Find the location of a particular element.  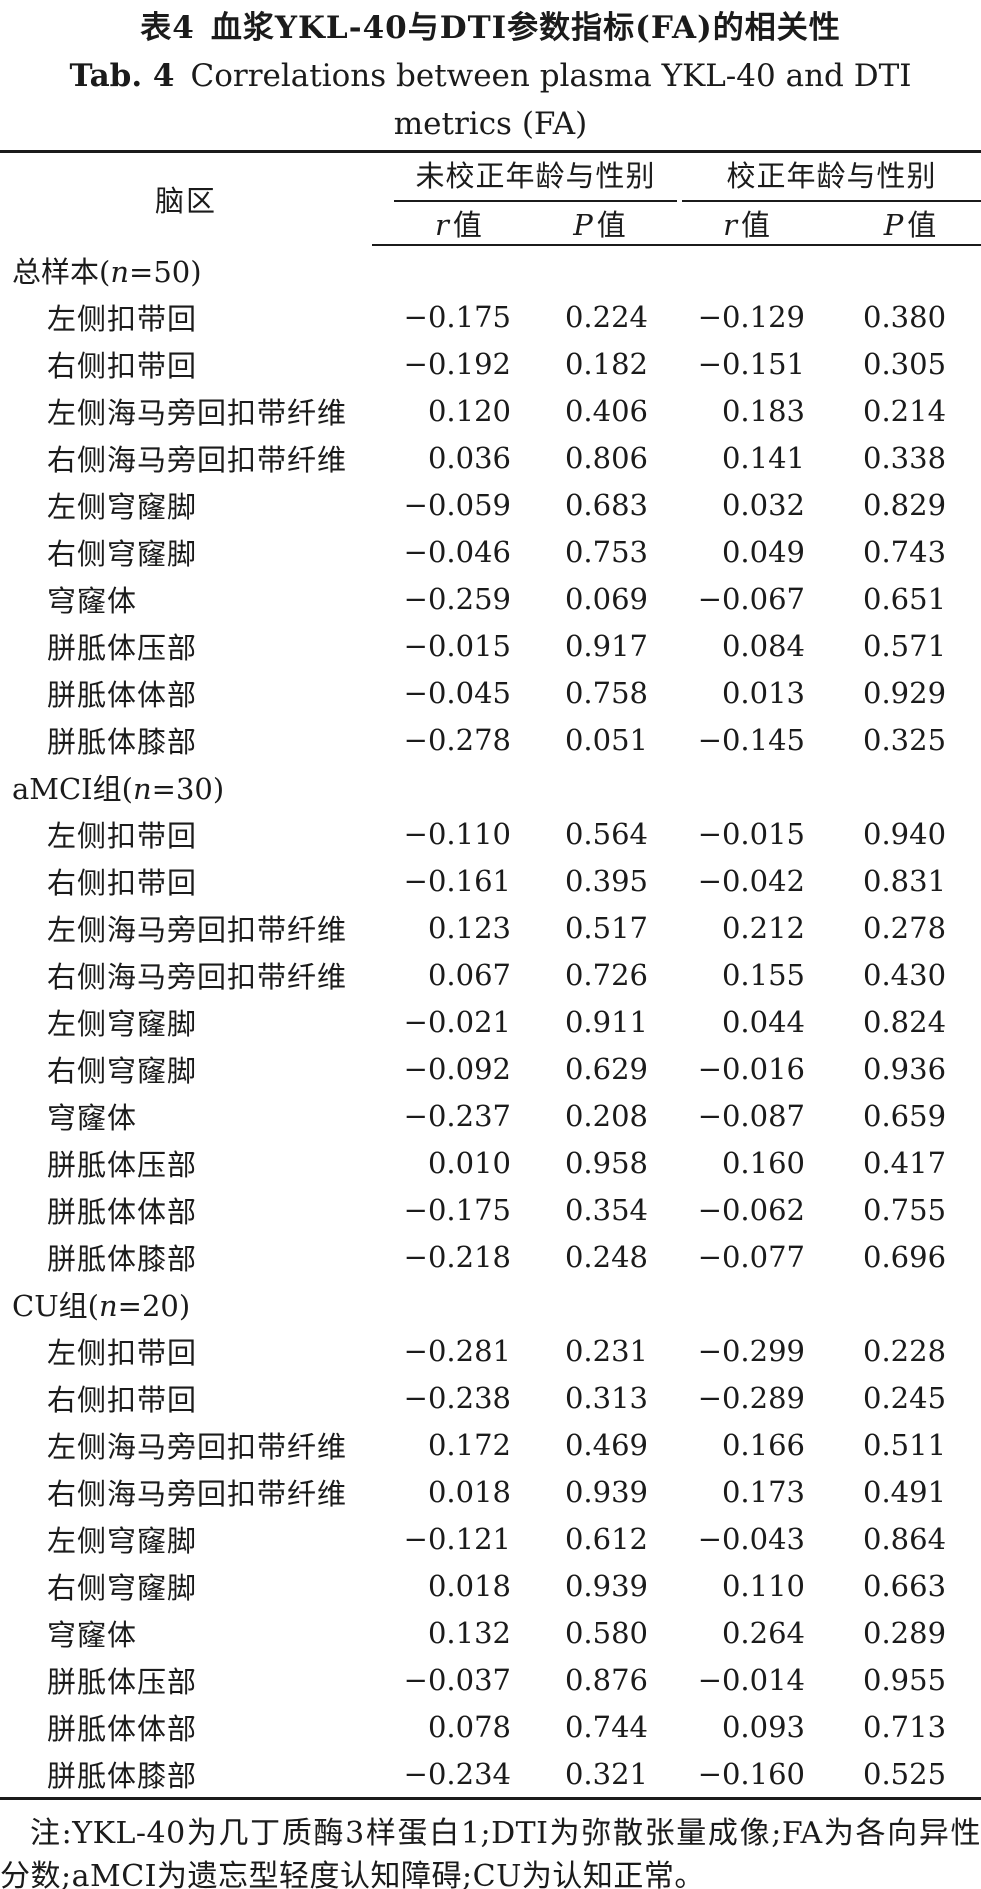

cell-p-corrected: 0.380 is located at coordinates (905, 316).